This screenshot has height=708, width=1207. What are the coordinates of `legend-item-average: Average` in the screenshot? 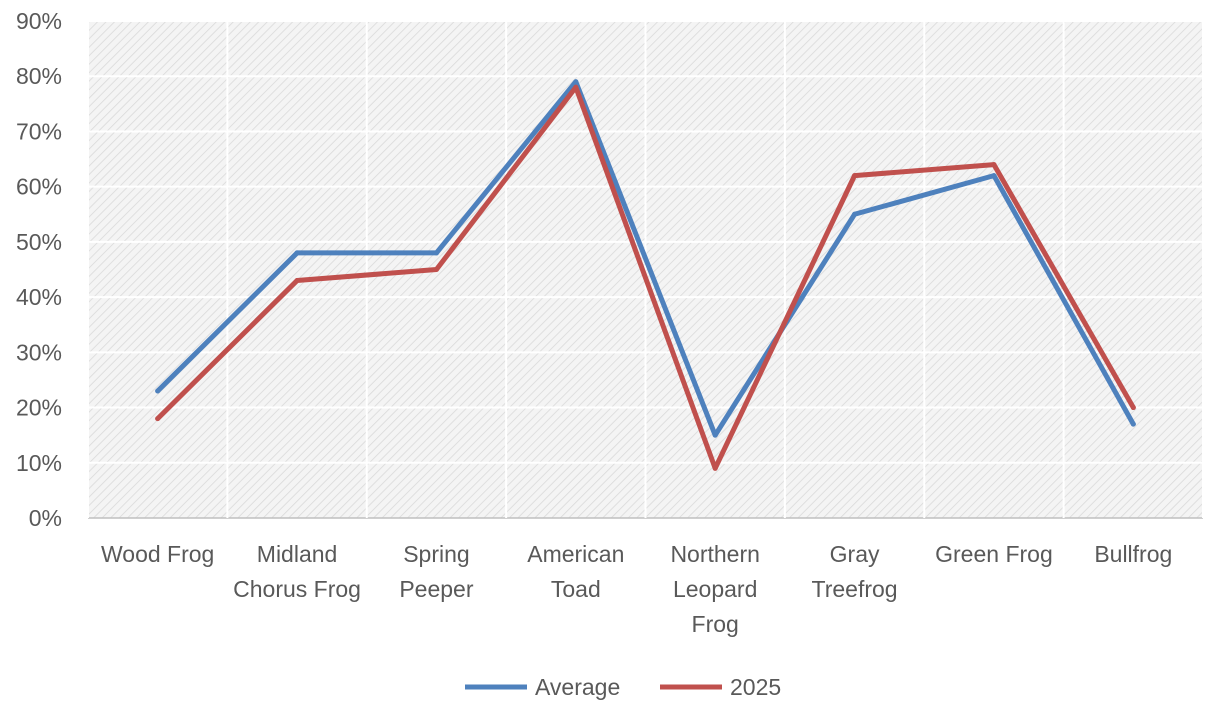 It's located at (542, 687).